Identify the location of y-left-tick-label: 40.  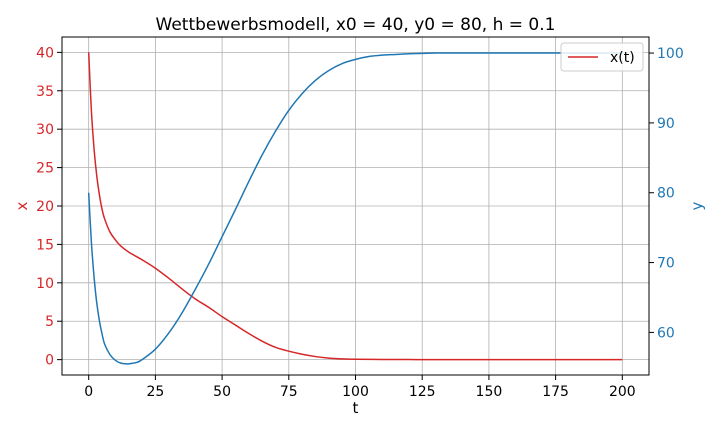
(45, 53).